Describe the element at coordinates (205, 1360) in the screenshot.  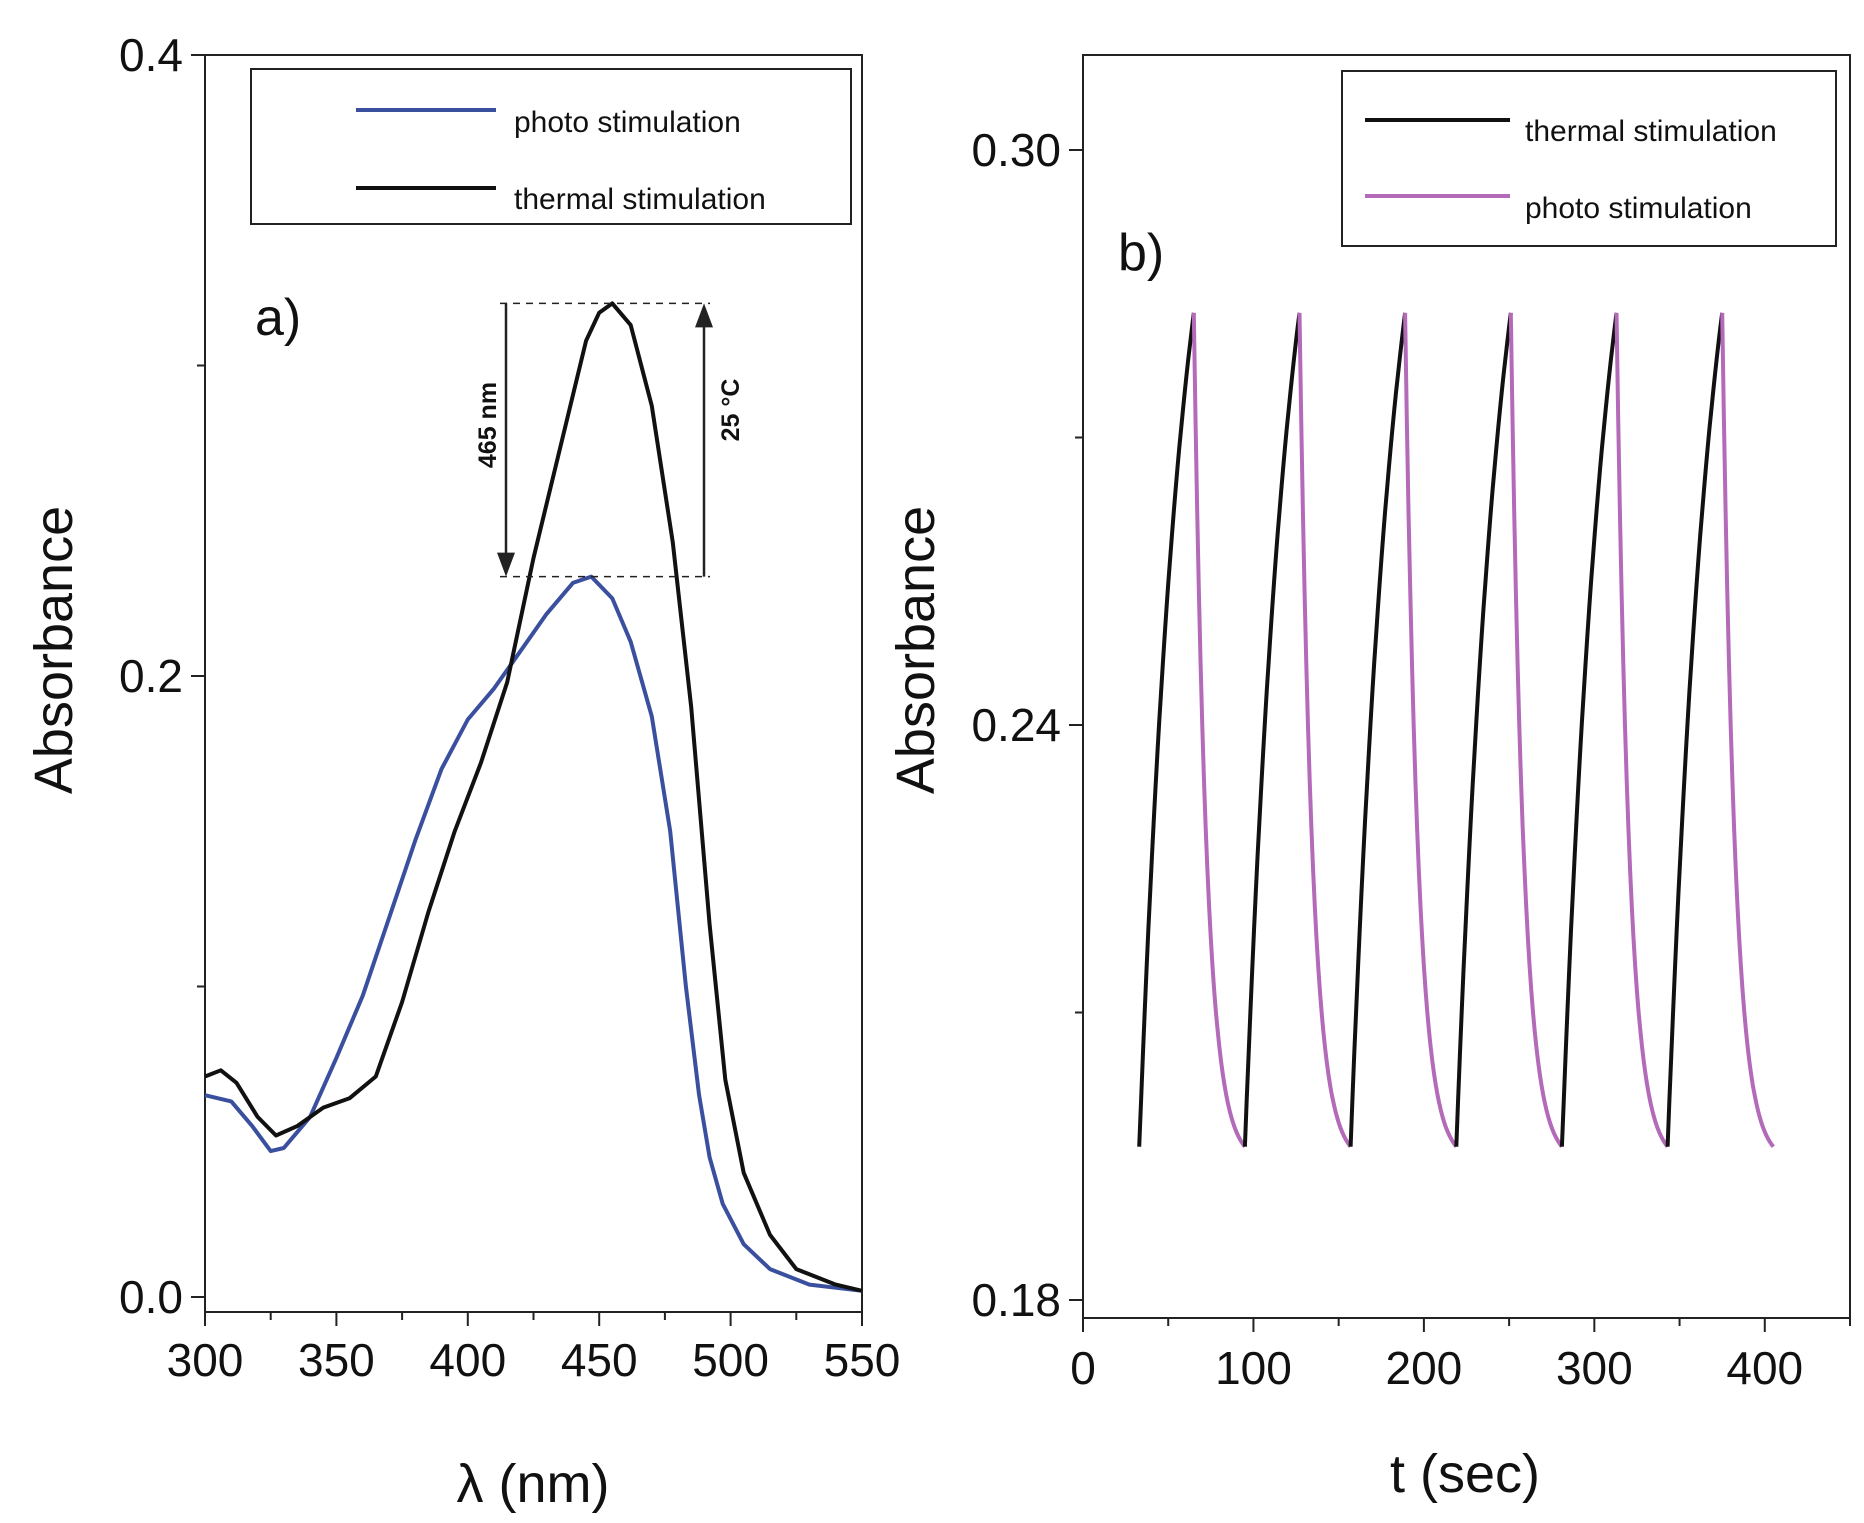
I see `chart-a-x-tick-label: 300` at that location.